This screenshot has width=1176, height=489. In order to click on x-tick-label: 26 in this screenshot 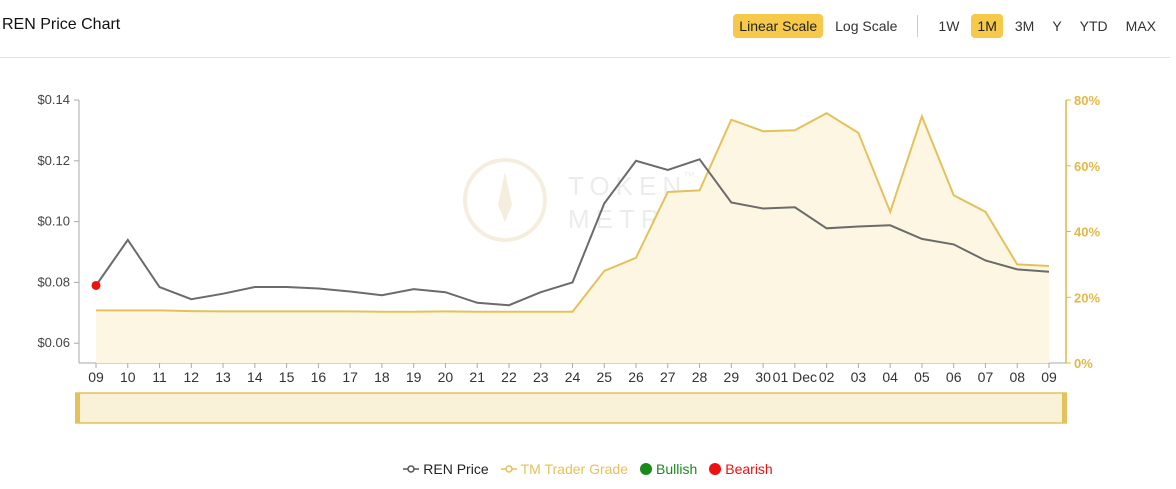, I will do `click(636, 377)`.